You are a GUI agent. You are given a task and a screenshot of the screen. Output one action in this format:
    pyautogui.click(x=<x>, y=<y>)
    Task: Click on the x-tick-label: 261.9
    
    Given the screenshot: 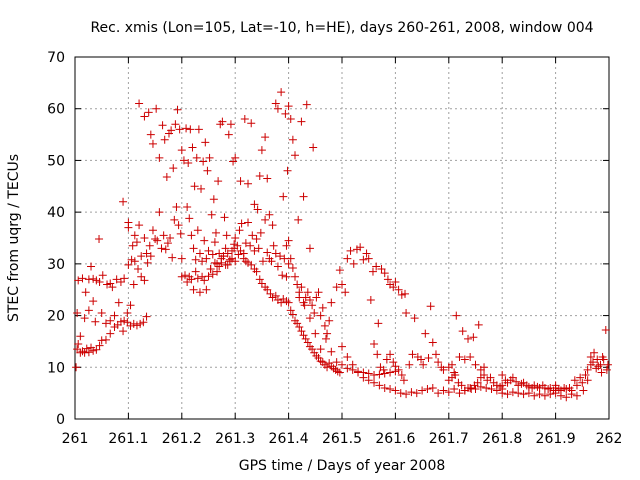 What is the action you would take?
    pyautogui.click(x=556, y=439)
    